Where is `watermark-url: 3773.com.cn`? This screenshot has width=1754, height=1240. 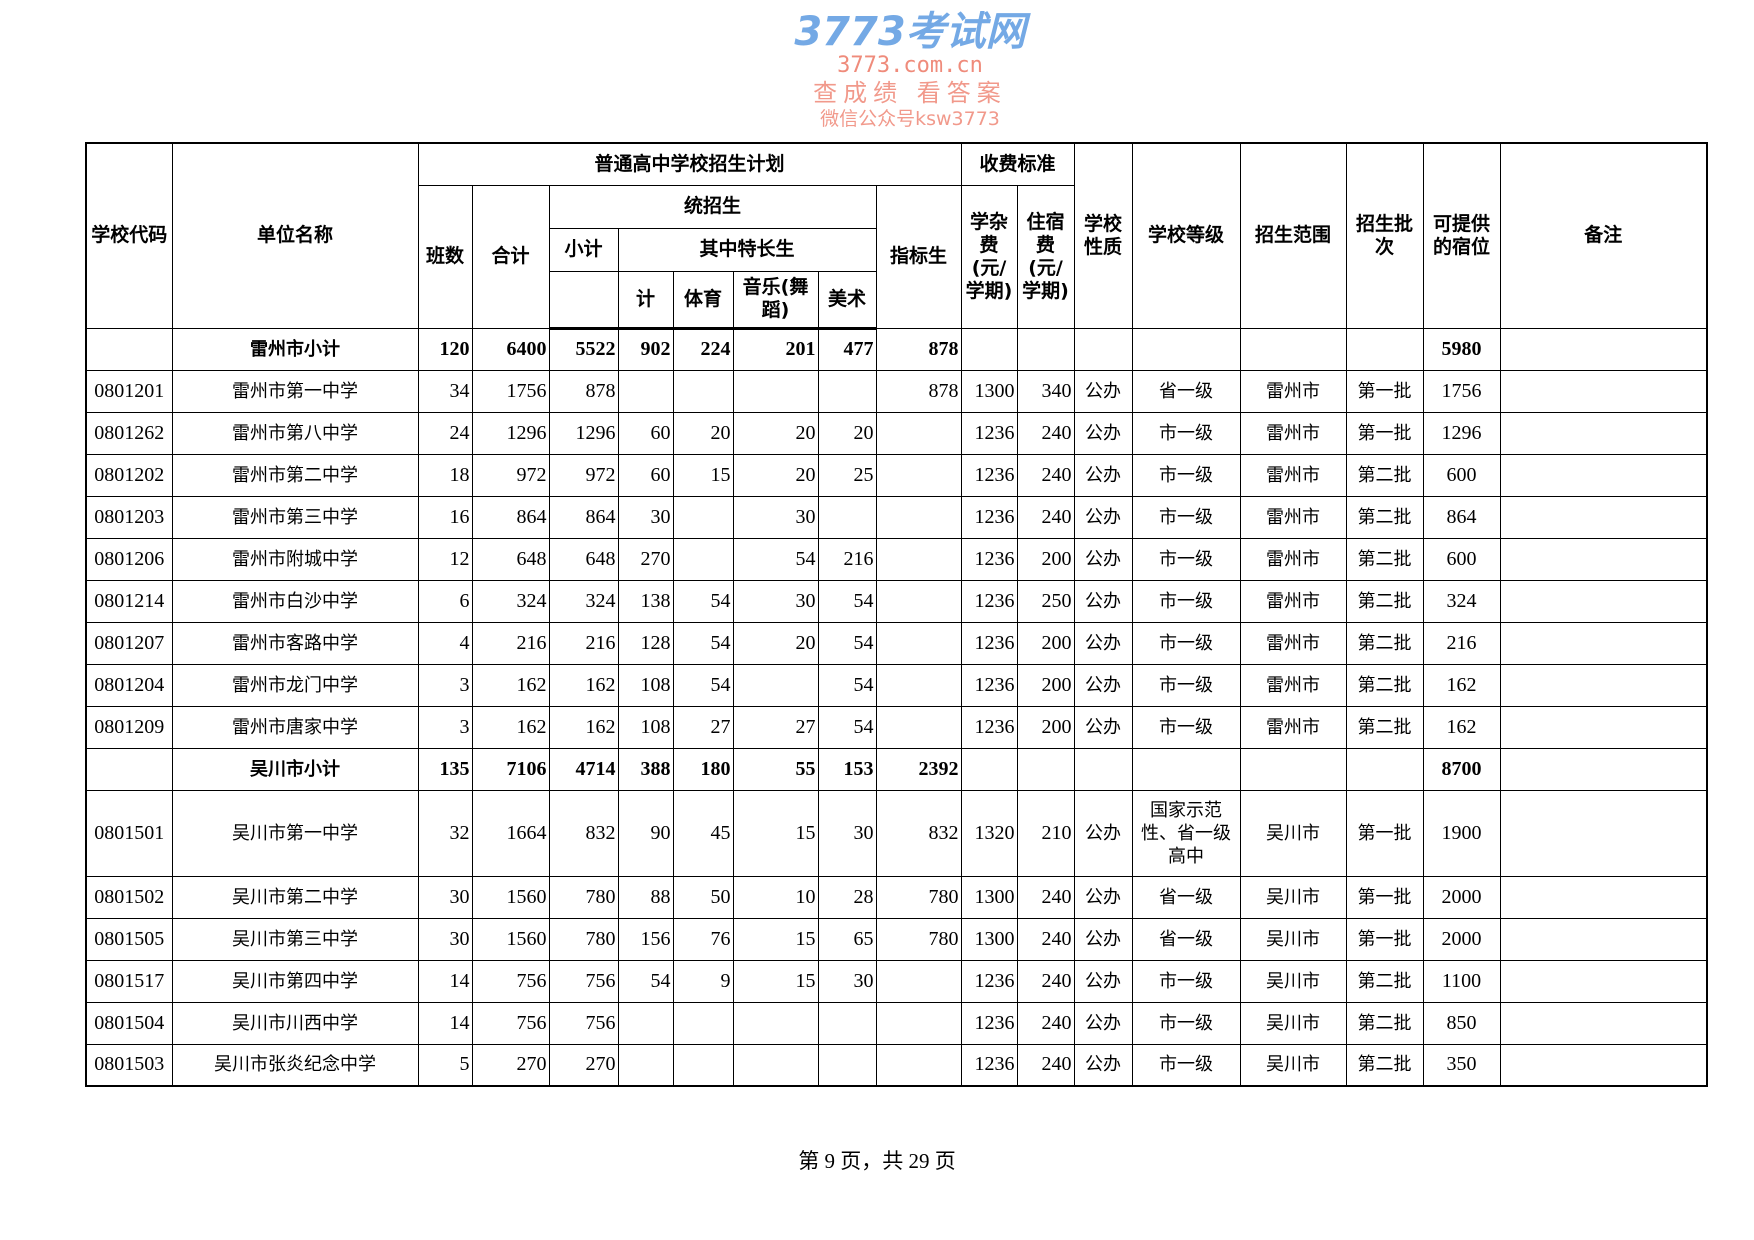 watermark-url: 3773.com.cn is located at coordinates (910, 65).